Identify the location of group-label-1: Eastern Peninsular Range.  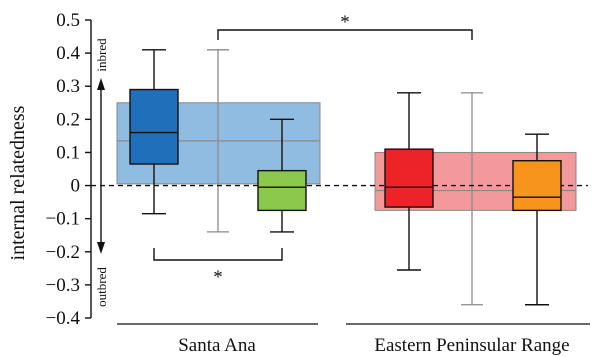
(471, 345).